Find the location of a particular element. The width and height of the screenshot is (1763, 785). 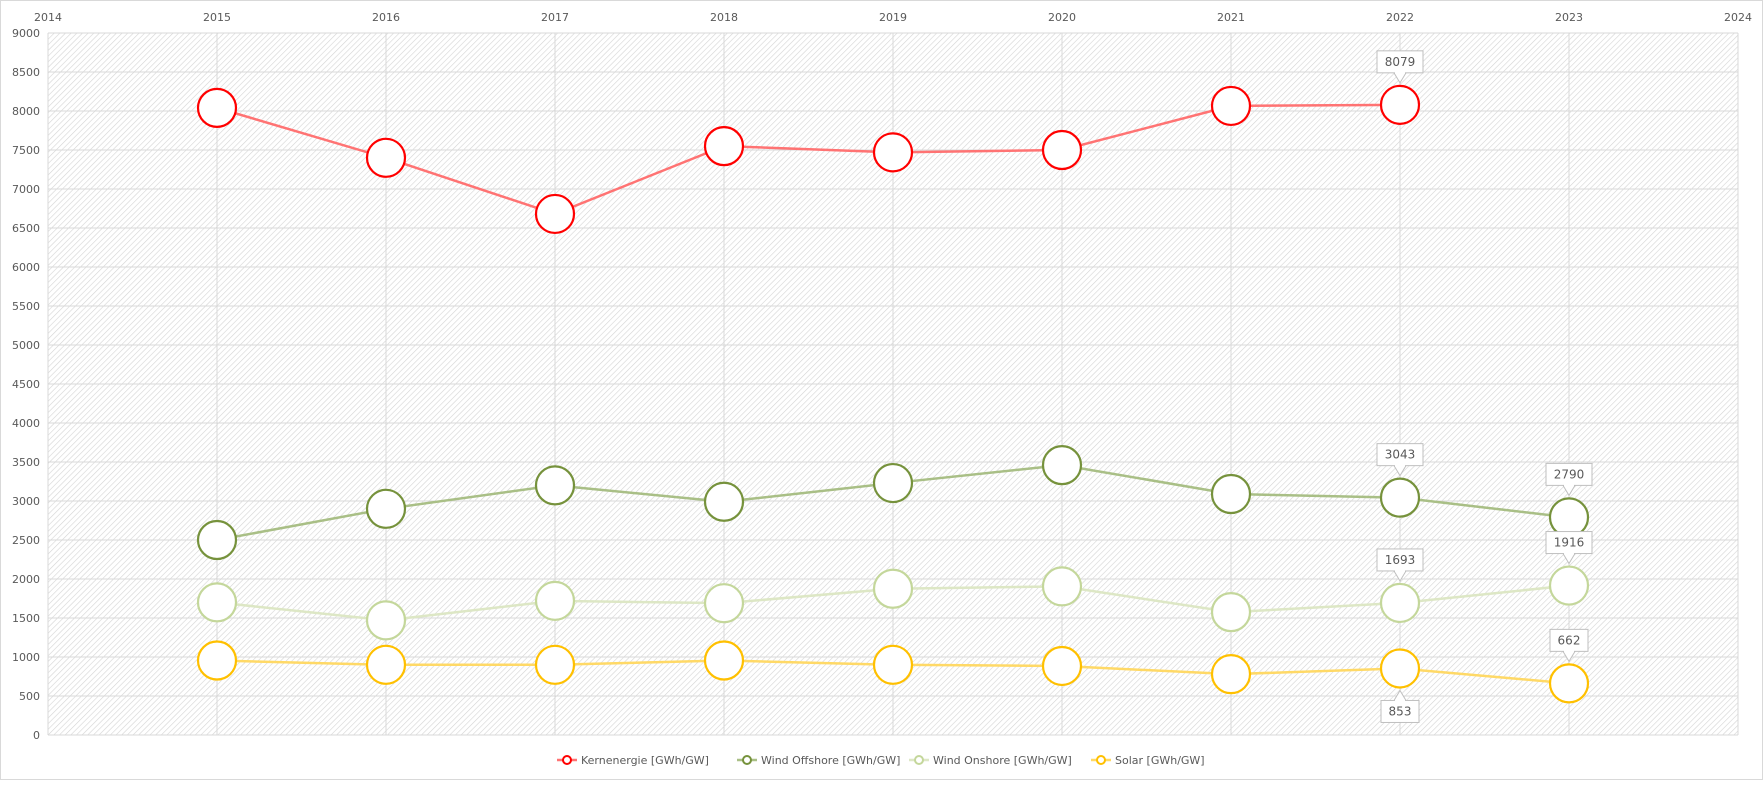

y-tick-label: 8000 is located at coordinates (26, 111).